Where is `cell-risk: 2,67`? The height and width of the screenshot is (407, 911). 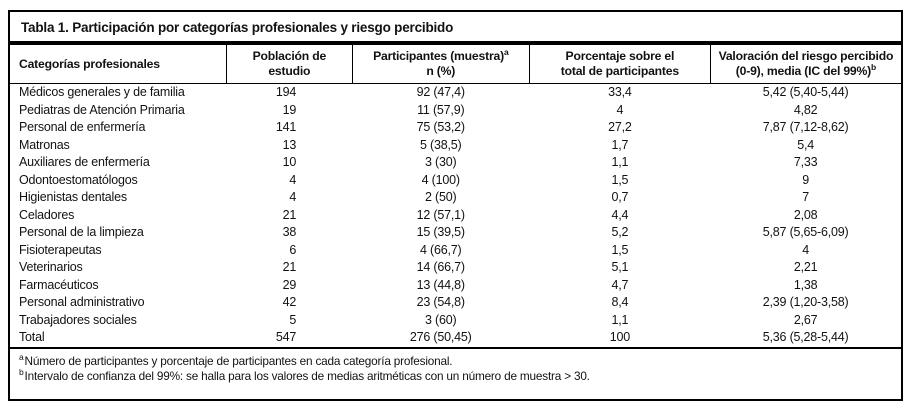
cell-risk: 2,67 is located at coordinates (805, 319).